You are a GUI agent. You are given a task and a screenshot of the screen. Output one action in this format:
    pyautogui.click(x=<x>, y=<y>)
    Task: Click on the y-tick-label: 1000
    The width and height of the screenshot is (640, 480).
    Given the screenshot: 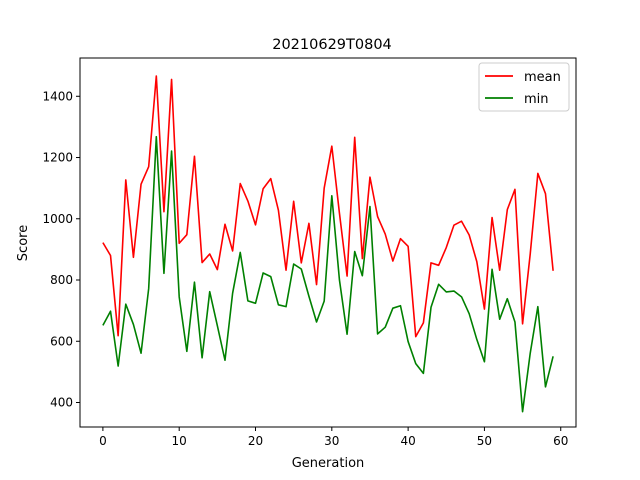 What is the action you would take?
    pyautogui.click(x=57, y=219)
    